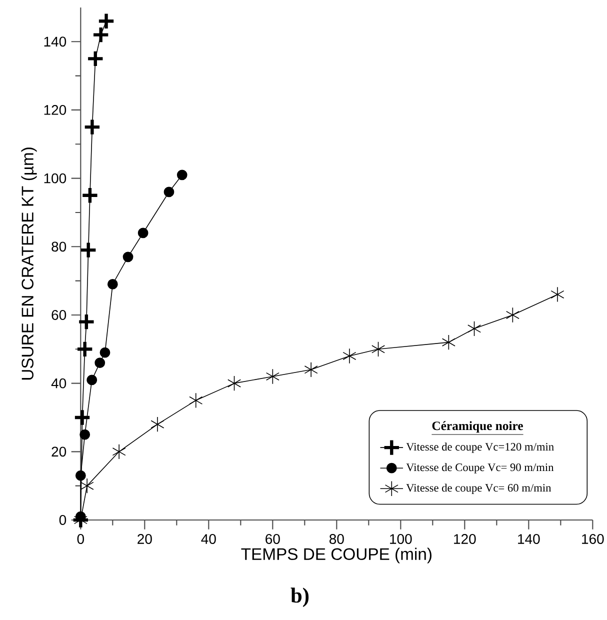 The height and width of the screenshot is (620, 607). I want to click on x-axis-title: TEMPS DE COUPE (min), so click(336, 556).